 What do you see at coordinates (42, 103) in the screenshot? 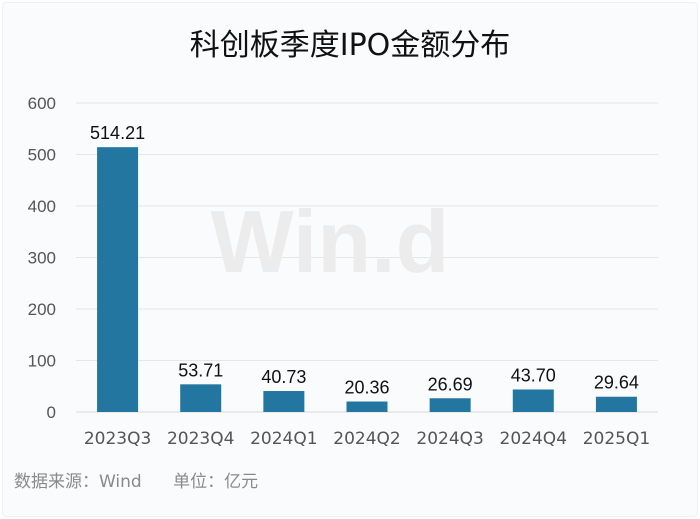
I see `y-tick-label: 600` at bounding box center [42, 103].